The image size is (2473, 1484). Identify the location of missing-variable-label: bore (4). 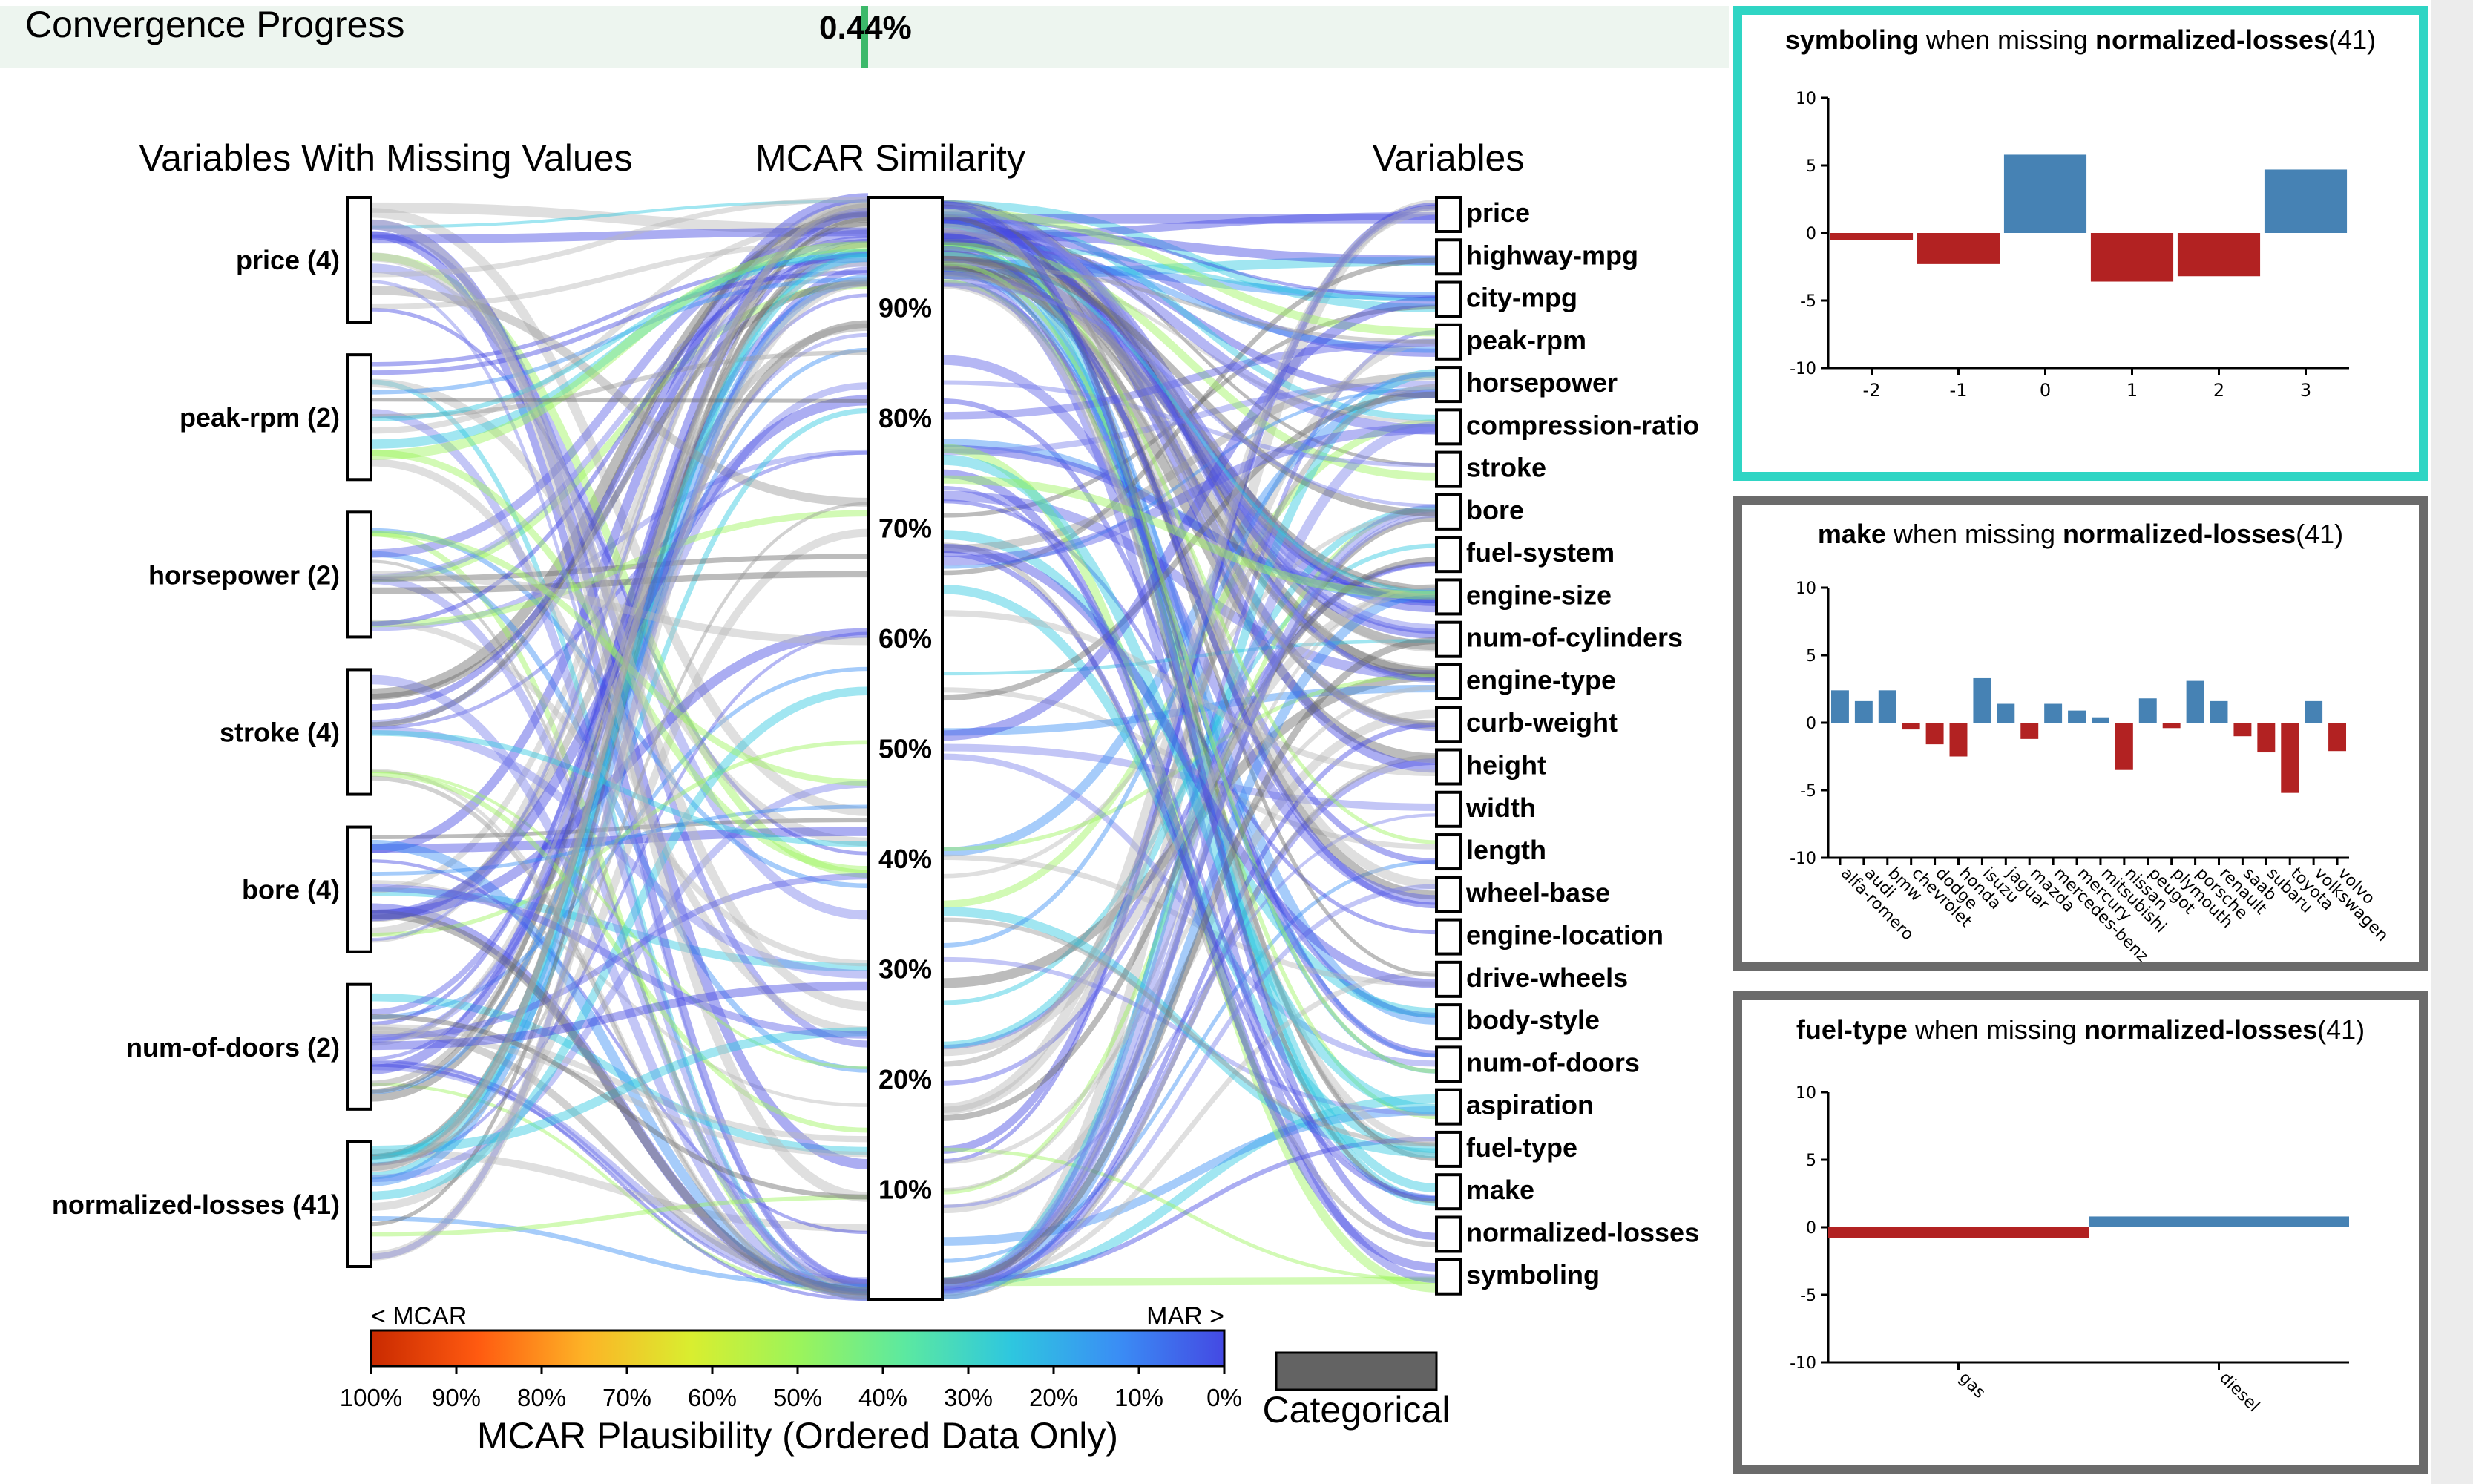
(291, 890).